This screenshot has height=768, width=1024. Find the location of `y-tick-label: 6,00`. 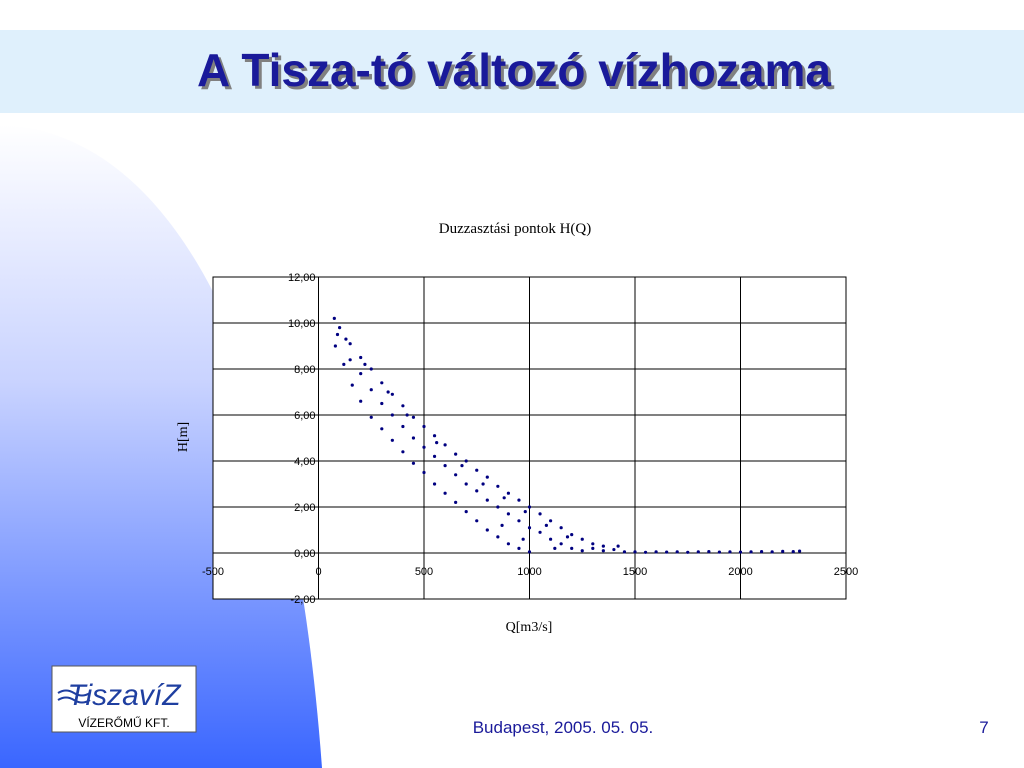

y-tick-label: 6,00 is located at coordinates (304, 416).